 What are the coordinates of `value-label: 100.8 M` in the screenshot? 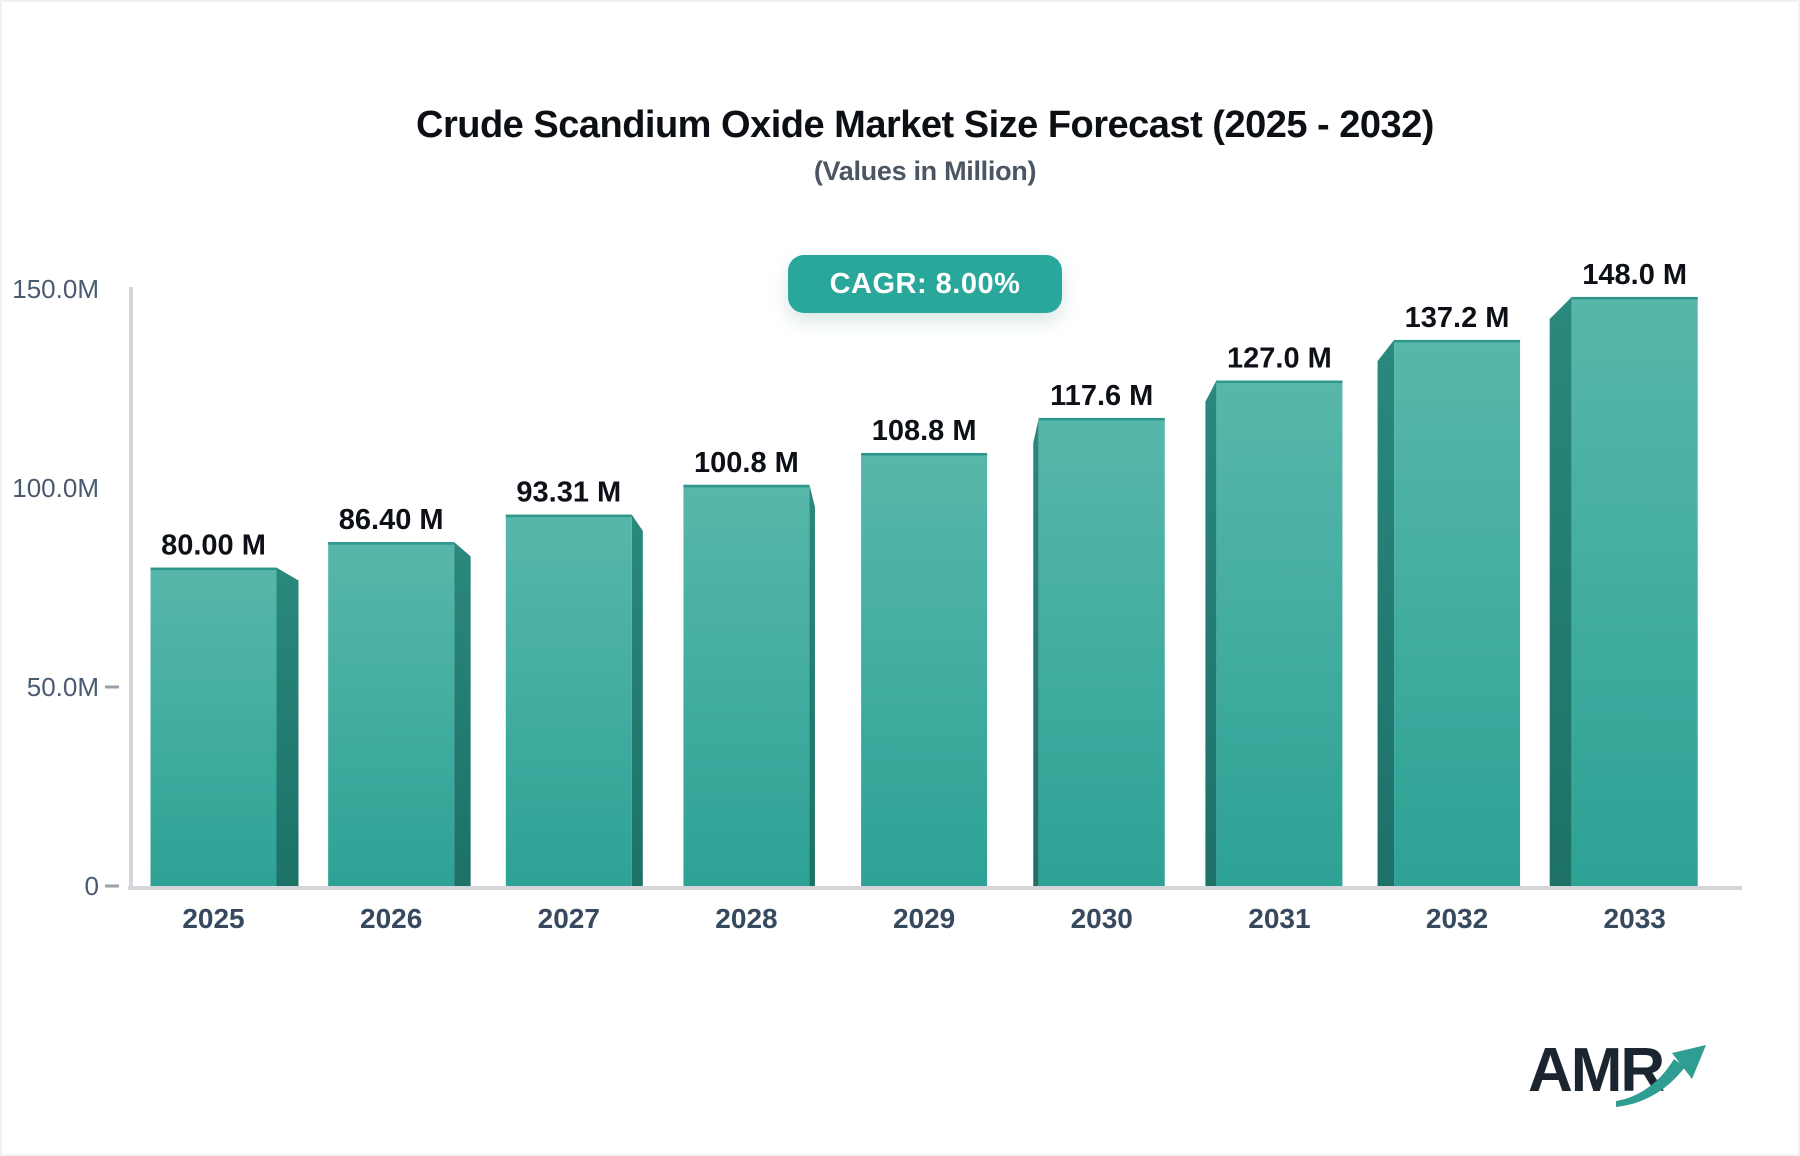 It's located at (746, 463).